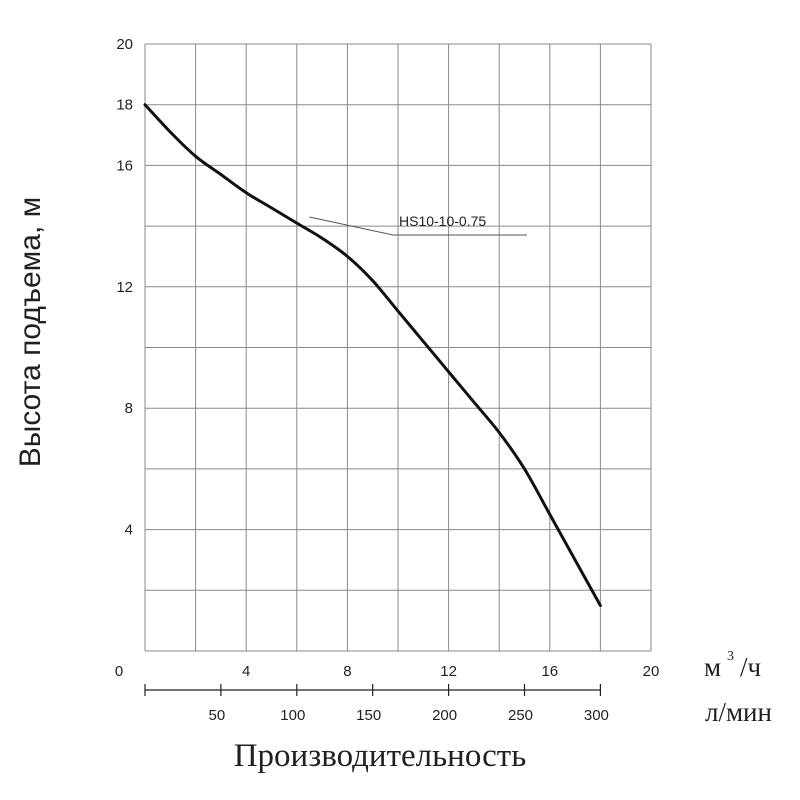 Image resolution: width=800 pixels, height=800 pixels. Describe the element at coordinates (368, 715) in the screenshot. I see `x2-tick-label: 150` at that location.